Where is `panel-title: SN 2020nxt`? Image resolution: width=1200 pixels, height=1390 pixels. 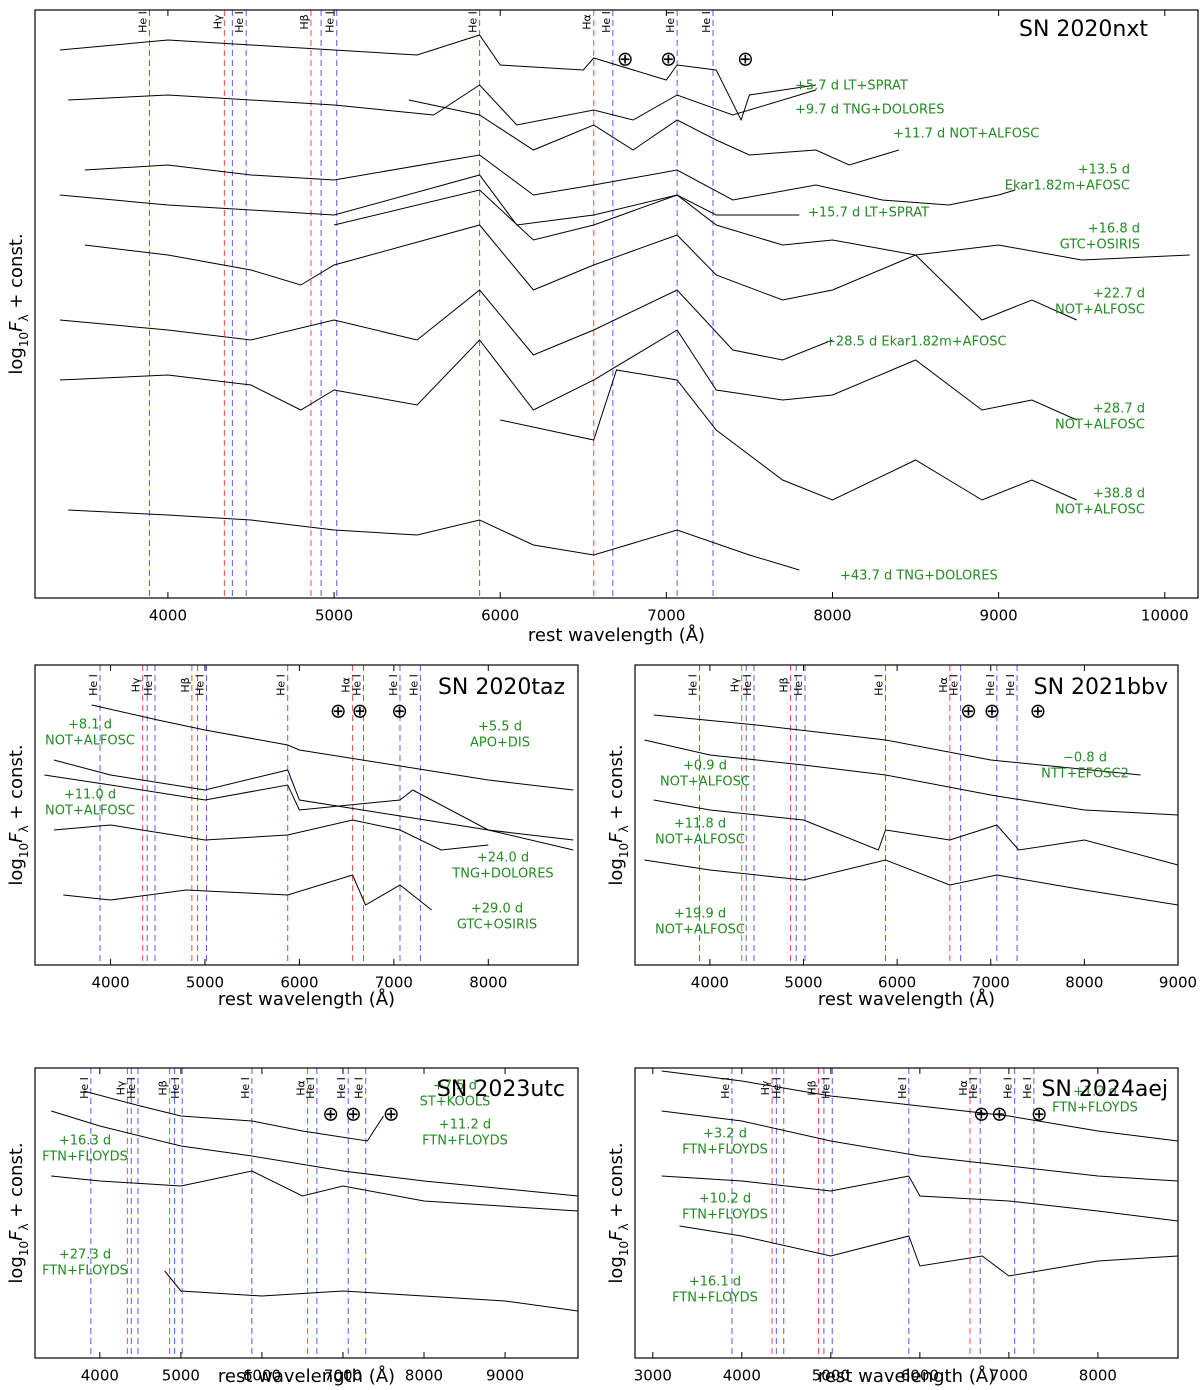 panel-title: SN 2020nxt is located at coordinates (1083, 29).